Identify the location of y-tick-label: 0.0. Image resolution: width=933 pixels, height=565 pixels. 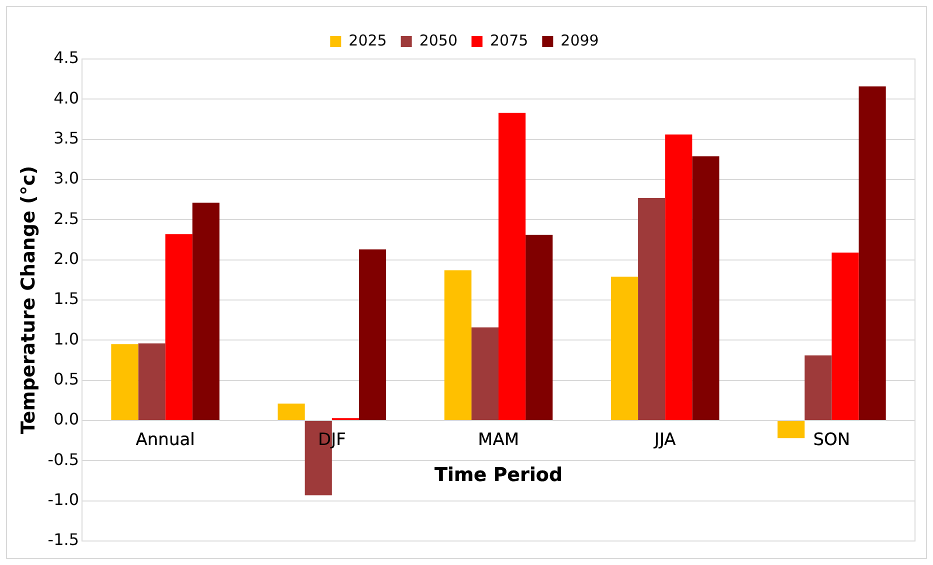
(67, 419).